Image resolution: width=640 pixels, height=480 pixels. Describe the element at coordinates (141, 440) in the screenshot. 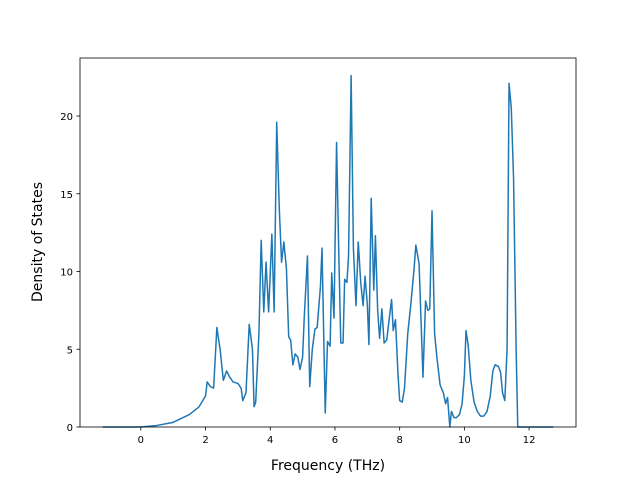

I see `x-tick-label: 0` at that location.